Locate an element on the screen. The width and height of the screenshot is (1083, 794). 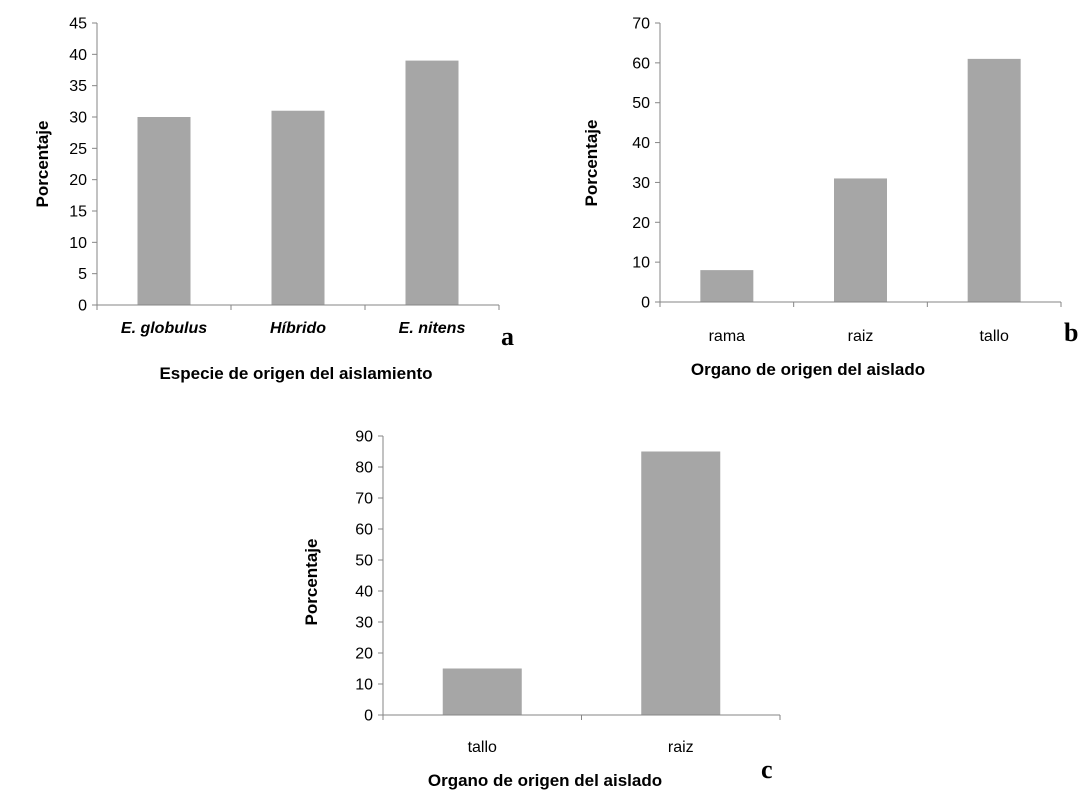
x-axis-title: Especie de origen del aislamiento is located at coordinates (295, 373).